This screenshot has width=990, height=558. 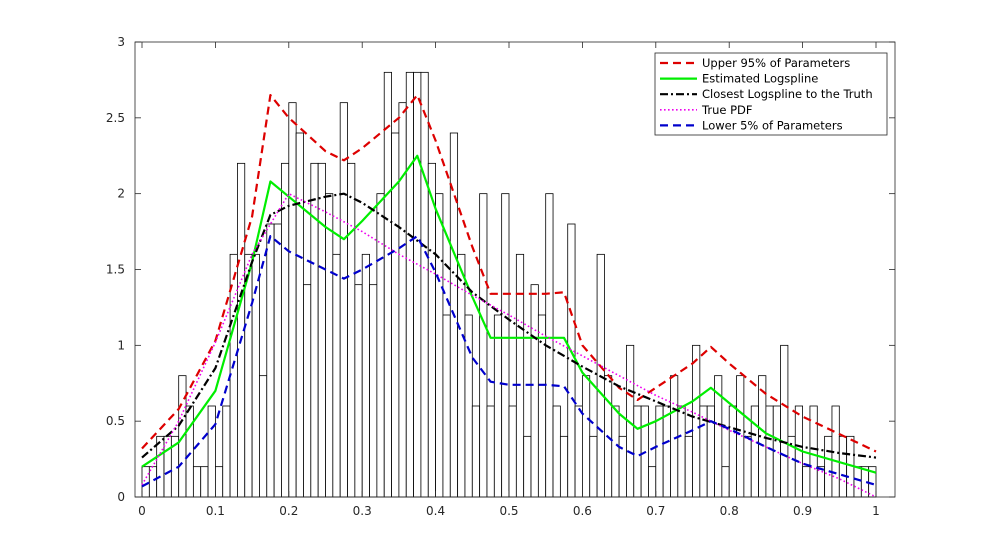 What do you see at coordinates (215, 511) in the screenshot?
I see `x-tick-label: 0.1` at bounding box center [215, 511].